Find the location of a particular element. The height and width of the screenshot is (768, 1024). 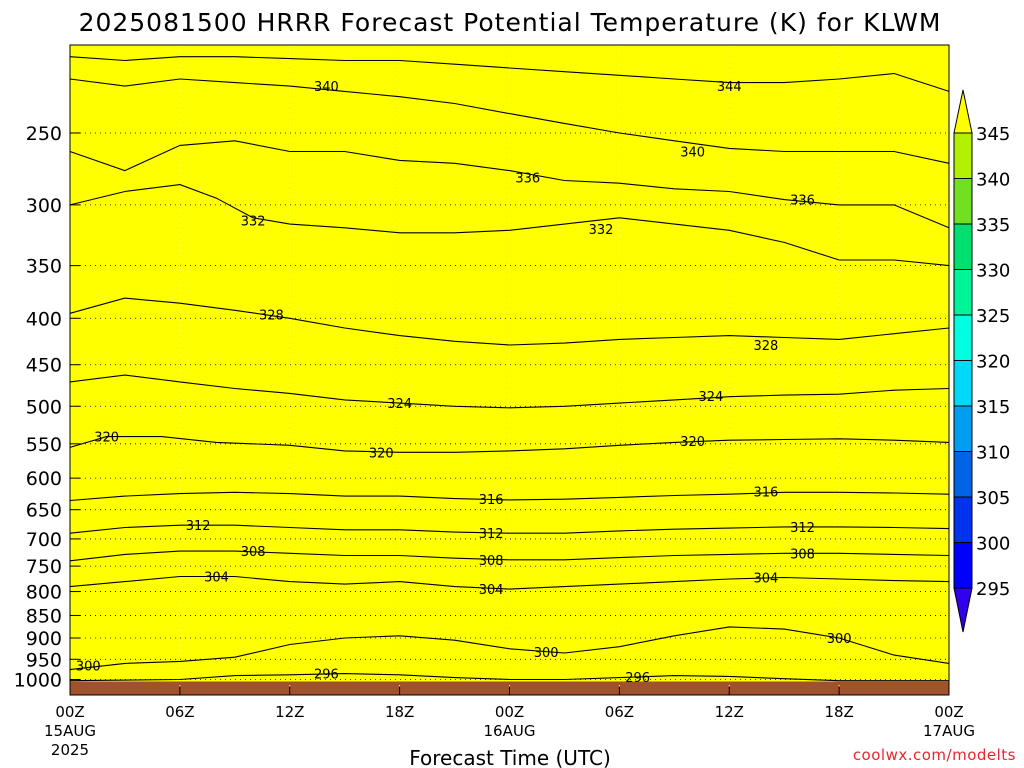

colorbar-bottom-arrow is located at coordinates (963, 610).